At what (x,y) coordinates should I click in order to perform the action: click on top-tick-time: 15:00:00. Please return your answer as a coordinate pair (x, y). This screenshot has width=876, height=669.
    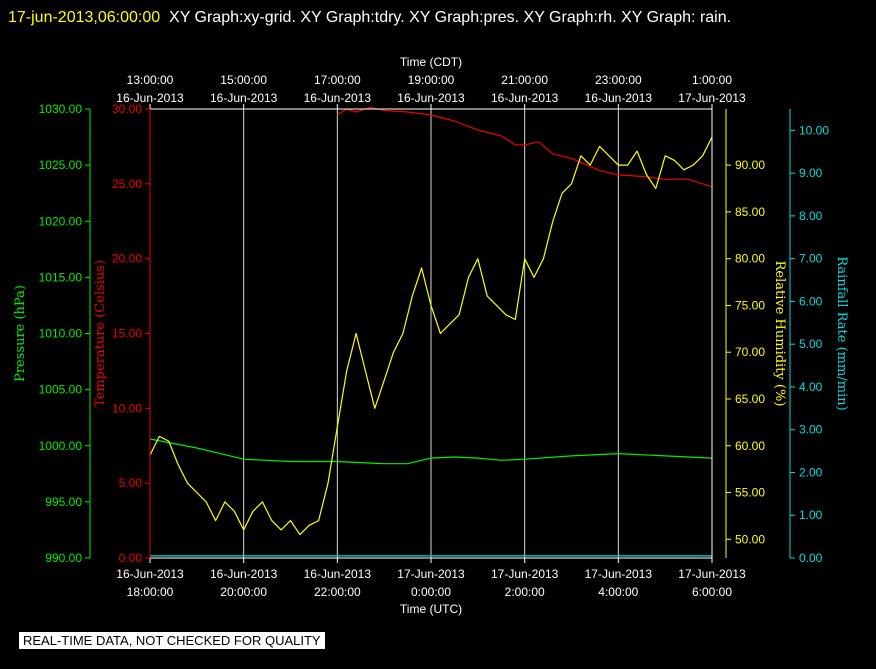
    Looking at the image, I should click on (243, 80).